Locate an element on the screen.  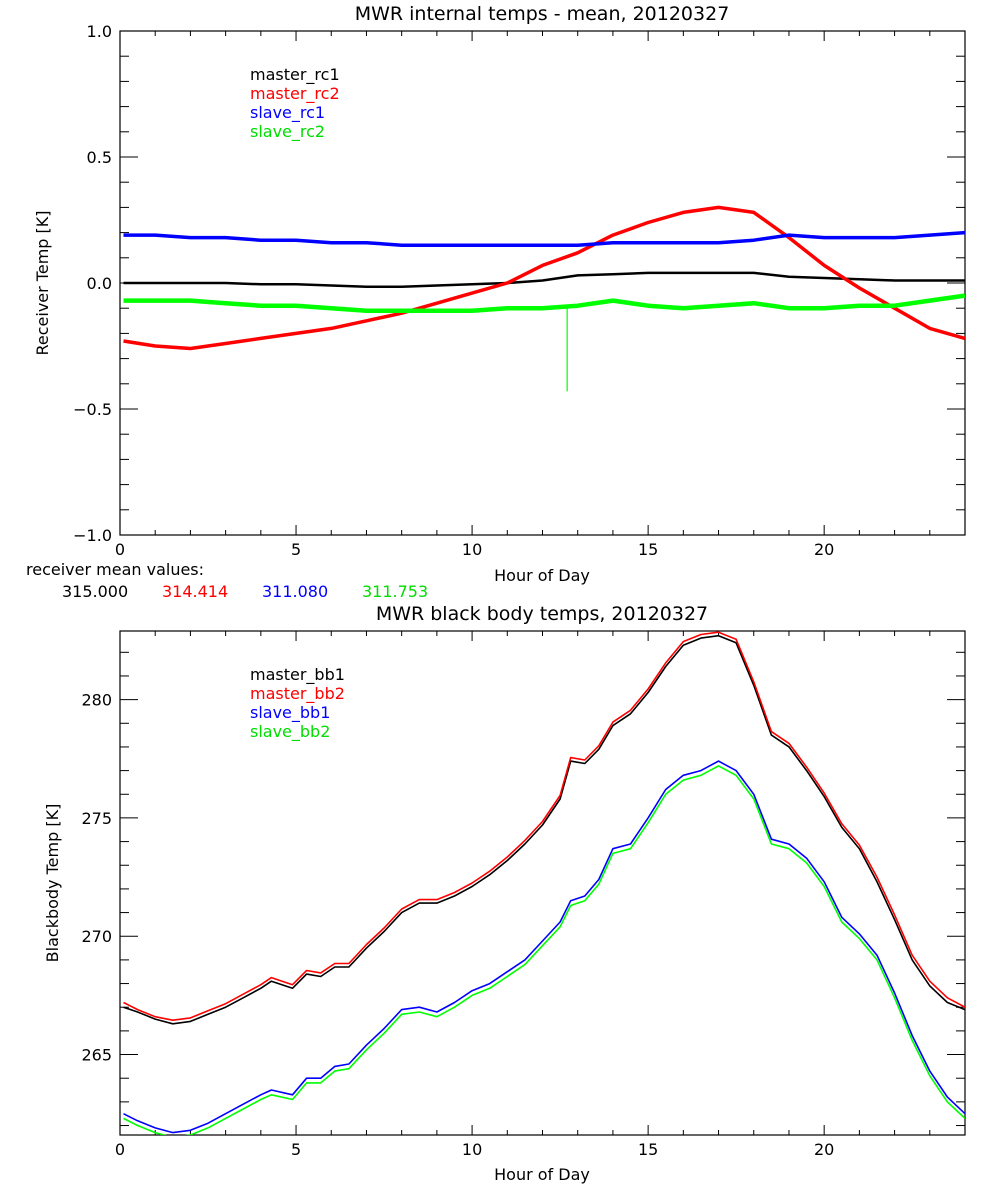
series-line-master-rc2 is located at coordinates (544, 278).